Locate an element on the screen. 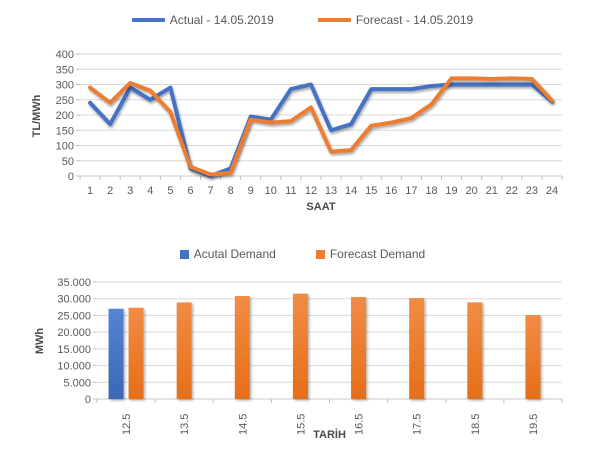 Image resolution: width=605 pixels, height=460 pixels. legend-item-forecast-demand: Forecast Demand is located at coordinates (370, 254).